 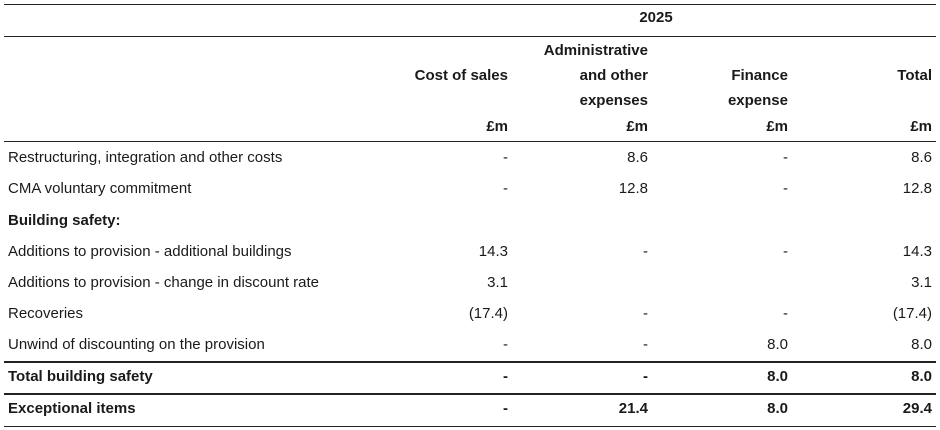 What do you see at coordinates (470, 394) in the screenshot?
I see `total-rule` at bounding box center [470, 394].